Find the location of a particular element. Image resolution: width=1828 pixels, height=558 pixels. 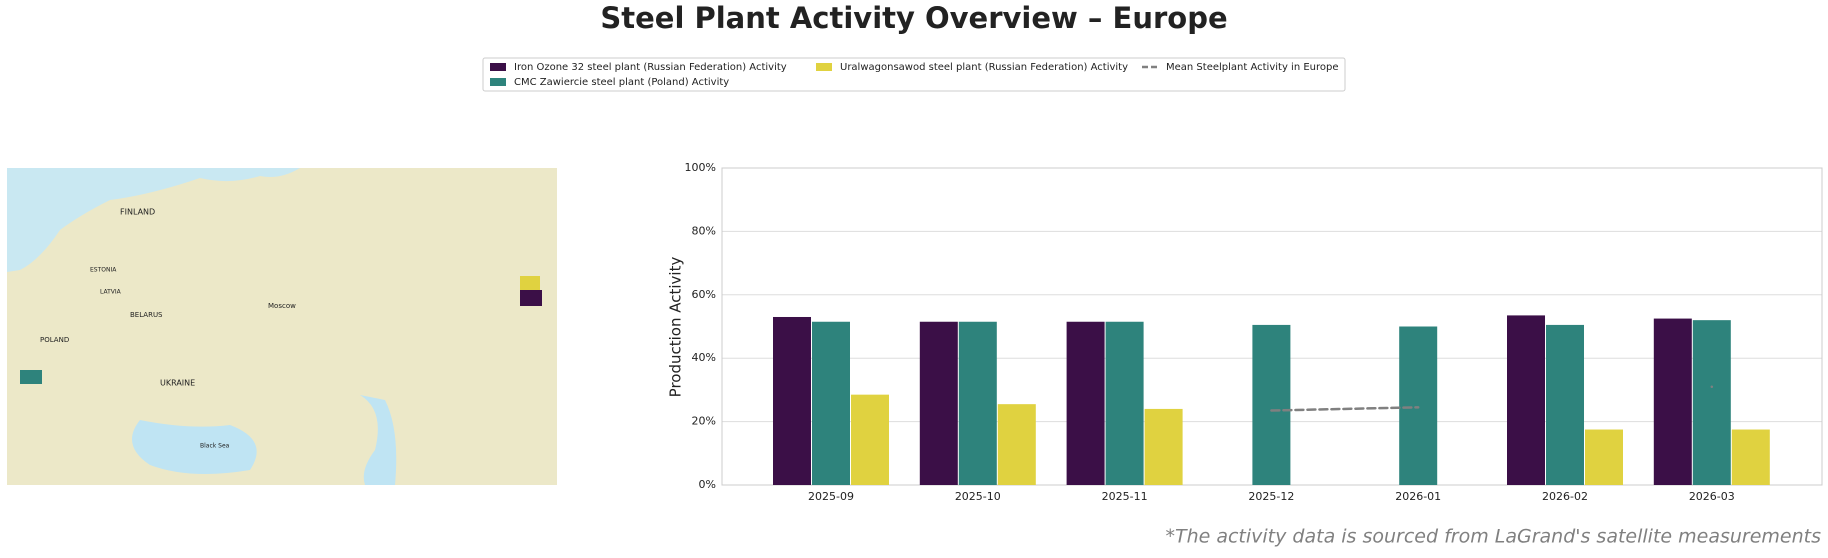

map-label: FINLAND is located at coordinates (137, 212).